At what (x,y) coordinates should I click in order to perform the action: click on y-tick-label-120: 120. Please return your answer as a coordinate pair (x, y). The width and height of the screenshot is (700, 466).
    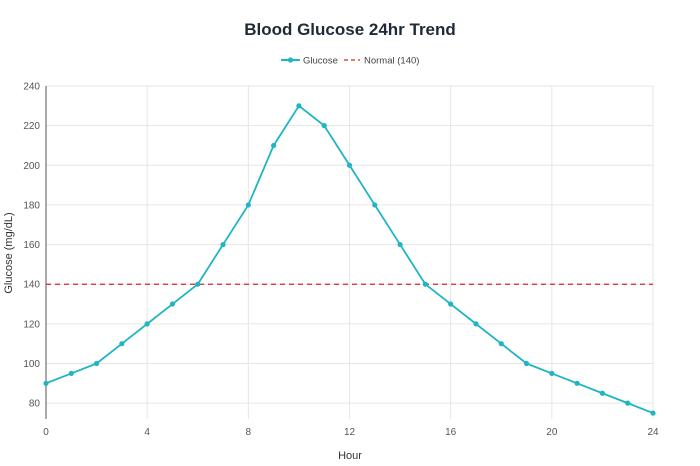
    Looking at the image, I should click on (31, 324).